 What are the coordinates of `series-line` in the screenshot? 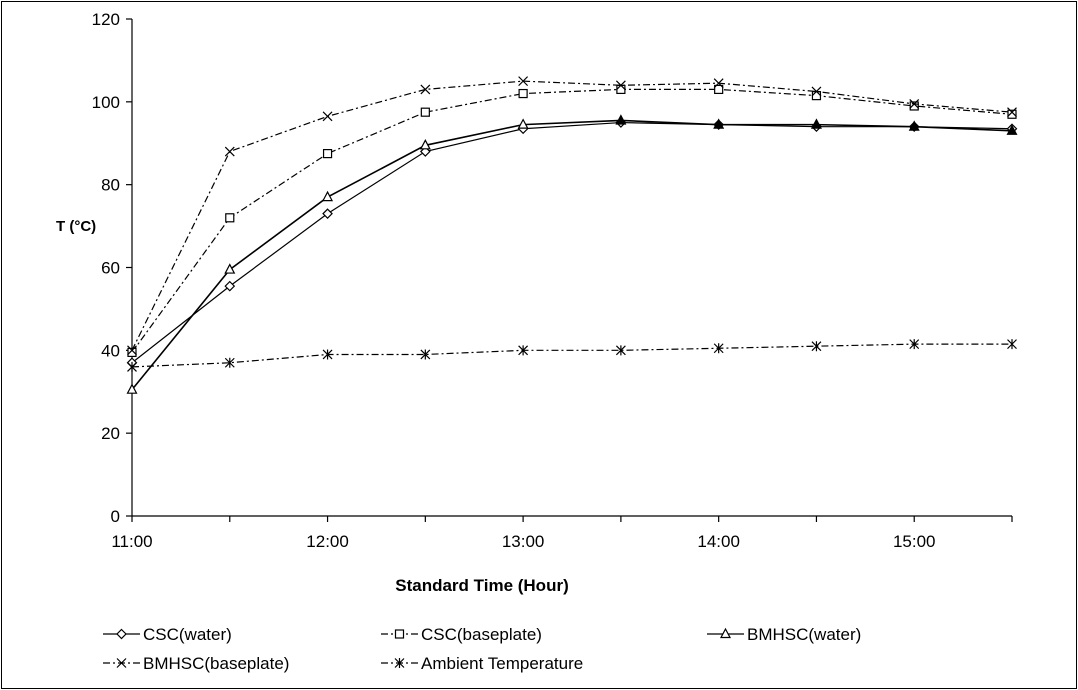 It's located at (571, 355).